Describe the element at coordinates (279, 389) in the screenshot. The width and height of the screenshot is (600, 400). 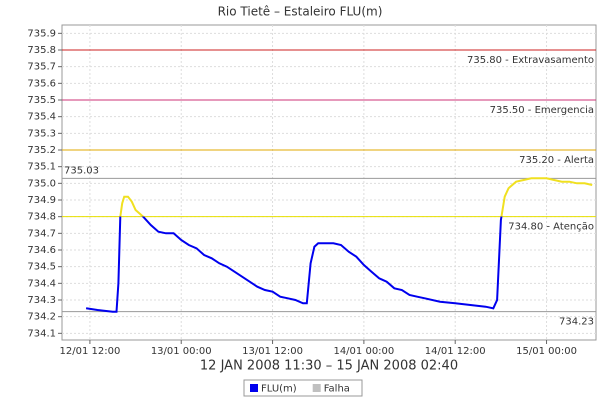
I see `legend-label: FLU(m)` at that location.